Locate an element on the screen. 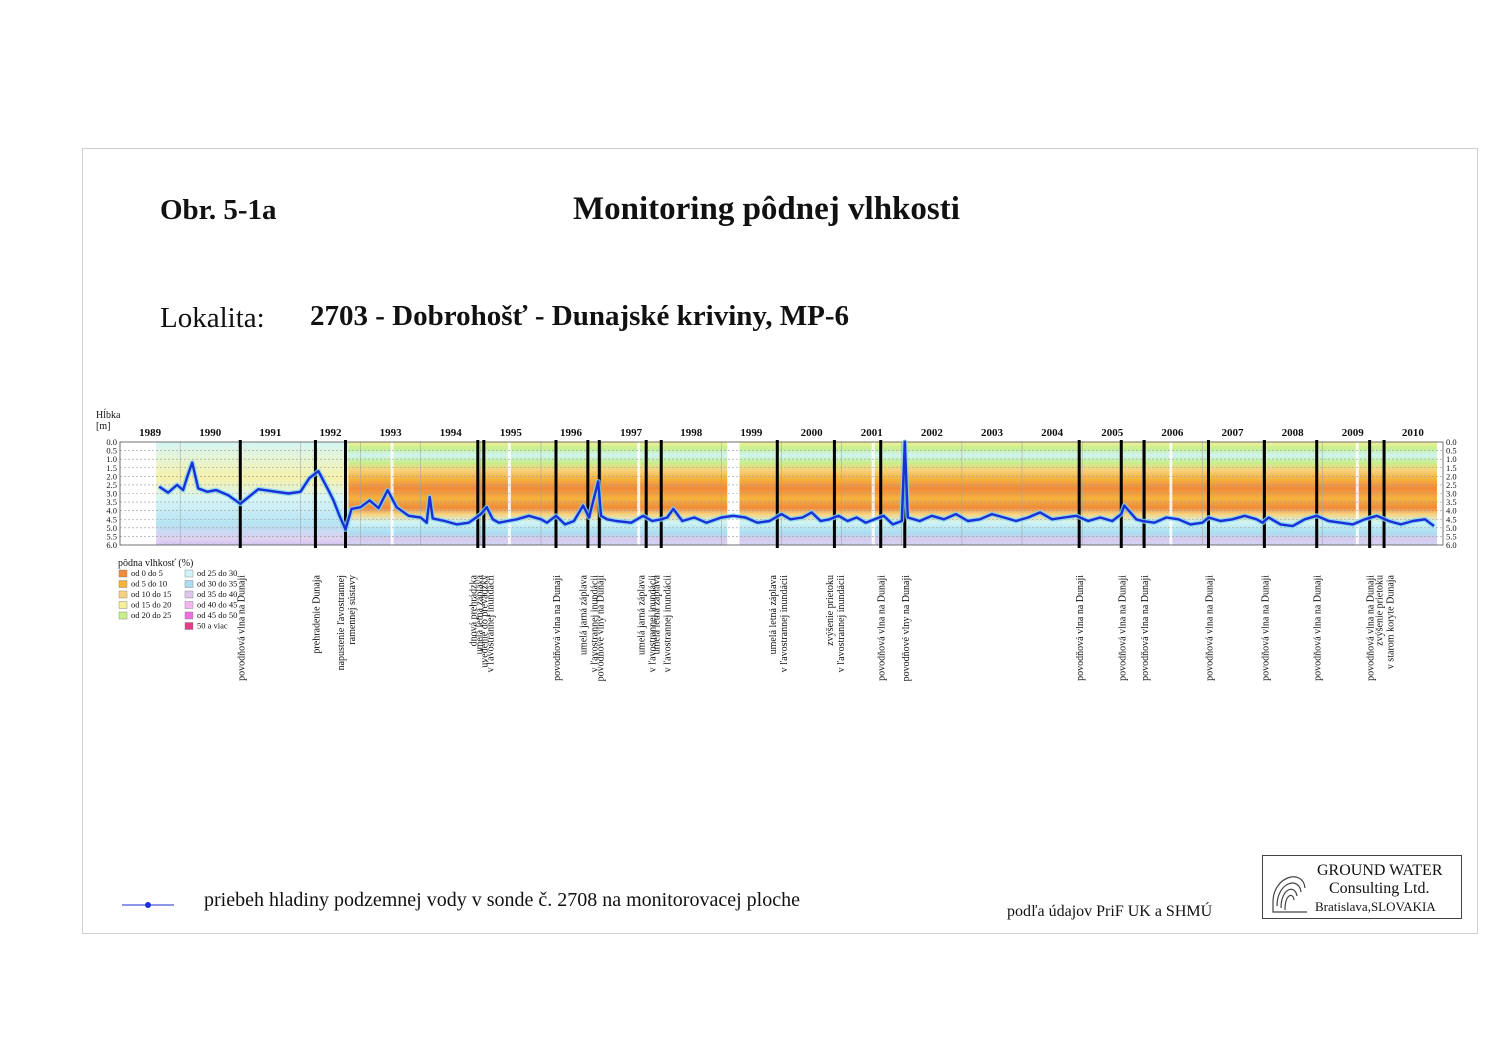  year-label-1990: 1990 is located at coordinates (210, 433).